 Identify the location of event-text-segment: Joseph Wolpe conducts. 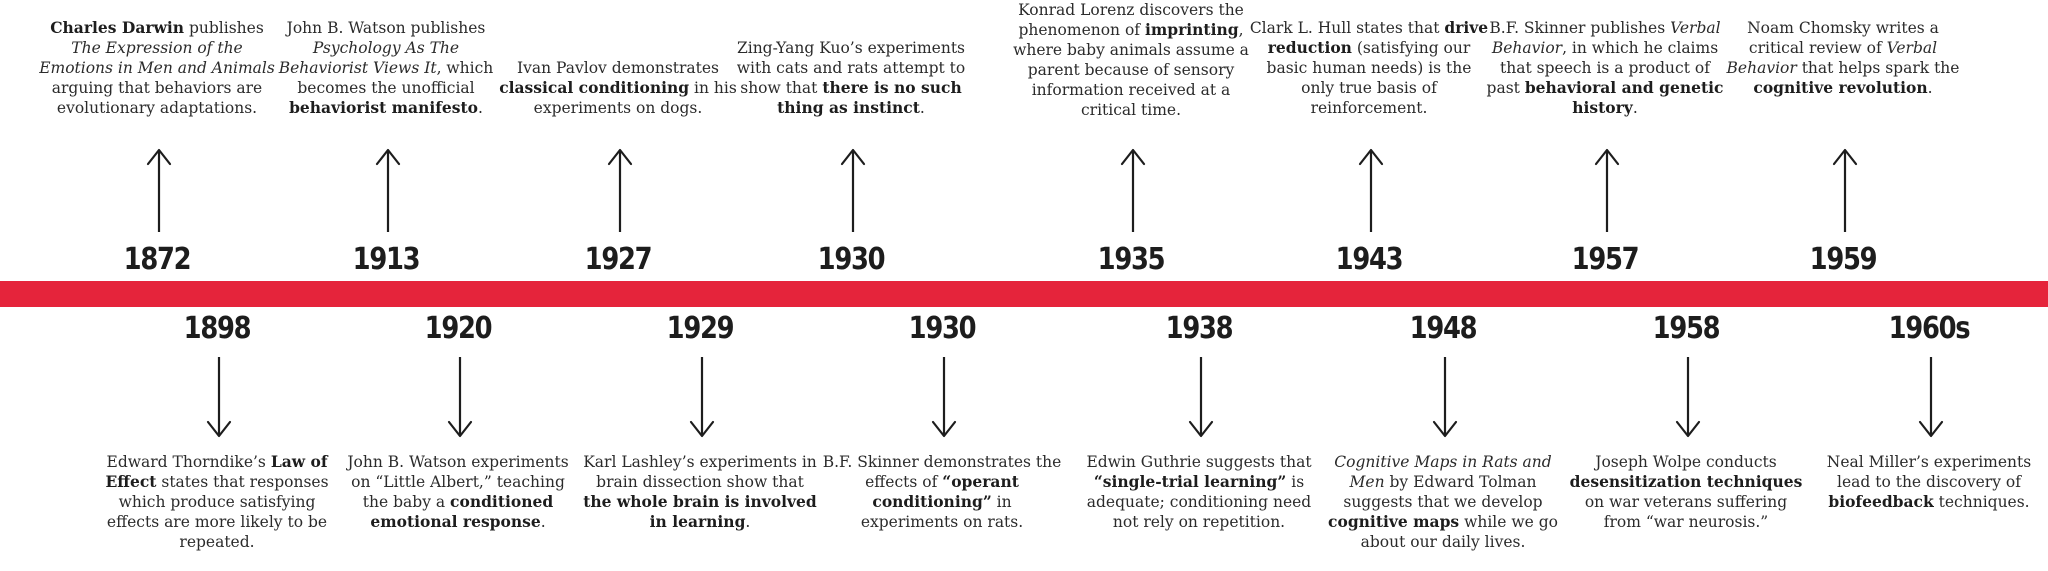
(1686, 462).